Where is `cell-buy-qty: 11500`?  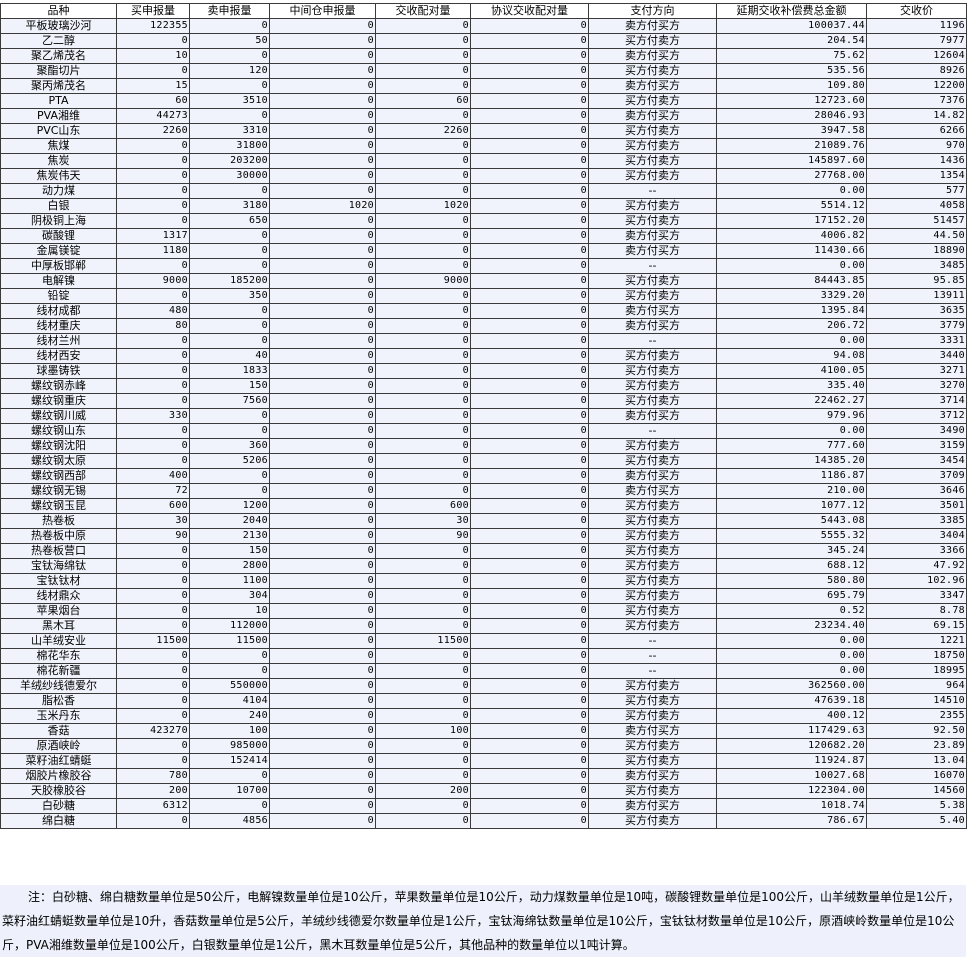
cell-buy-qty: 11500 is located at coordinates (153, 641).